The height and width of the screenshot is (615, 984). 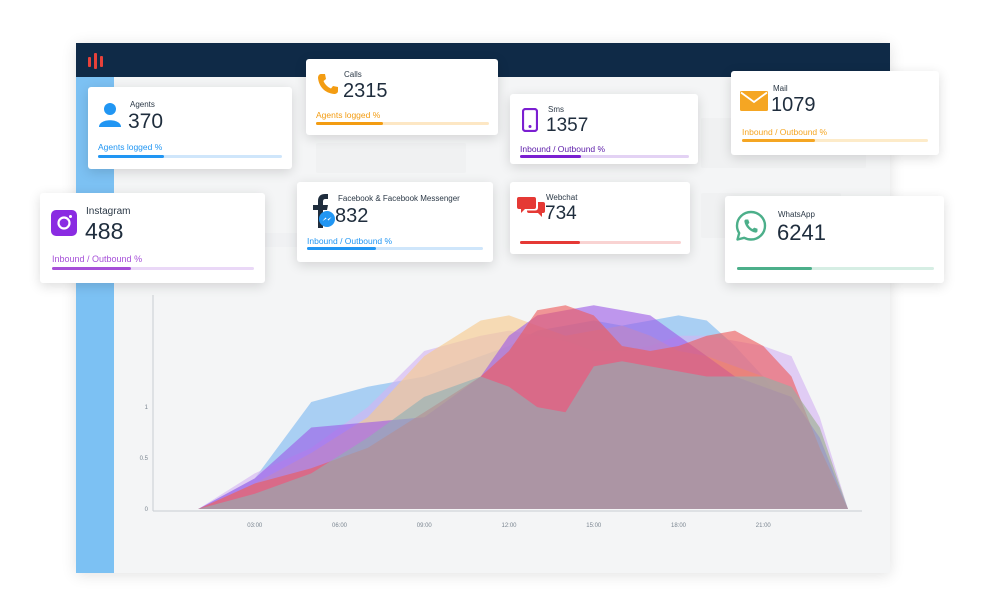 I want to click on chat-bubbles-icon, so click(x=531, y=207).